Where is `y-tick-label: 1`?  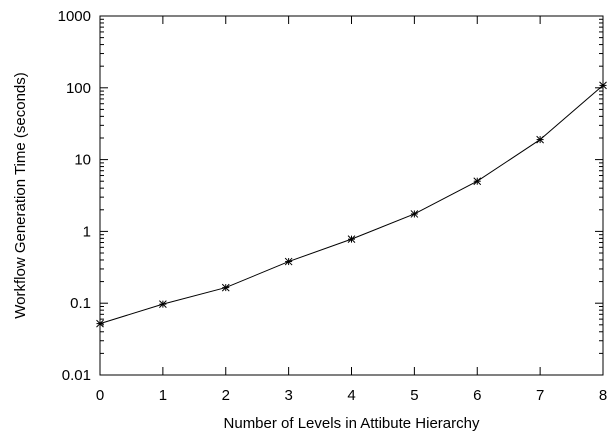
y-tick-label: 1 is located at coordinates (87, 231).